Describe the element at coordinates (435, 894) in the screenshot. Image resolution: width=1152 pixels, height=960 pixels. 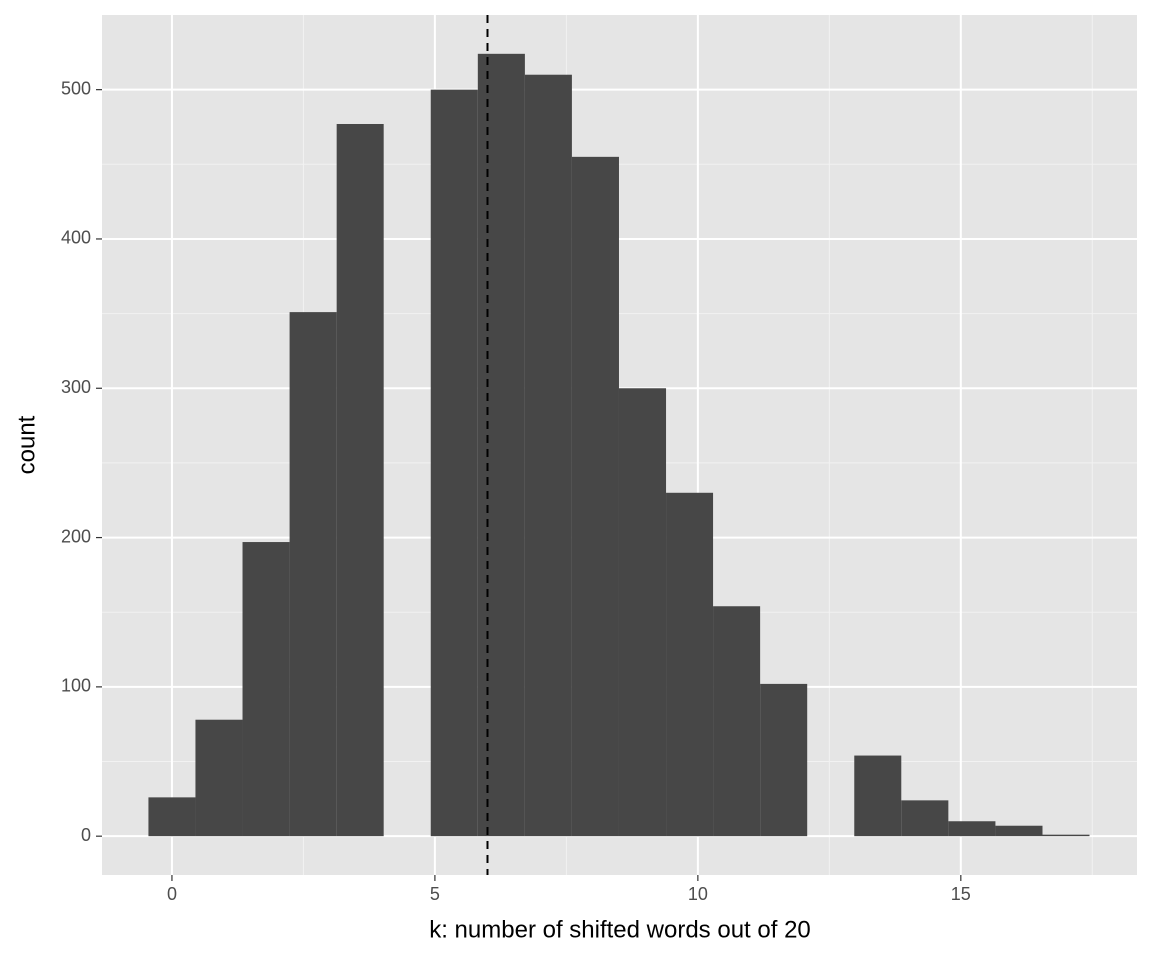
I see `x-tick-label: 5` at that location.